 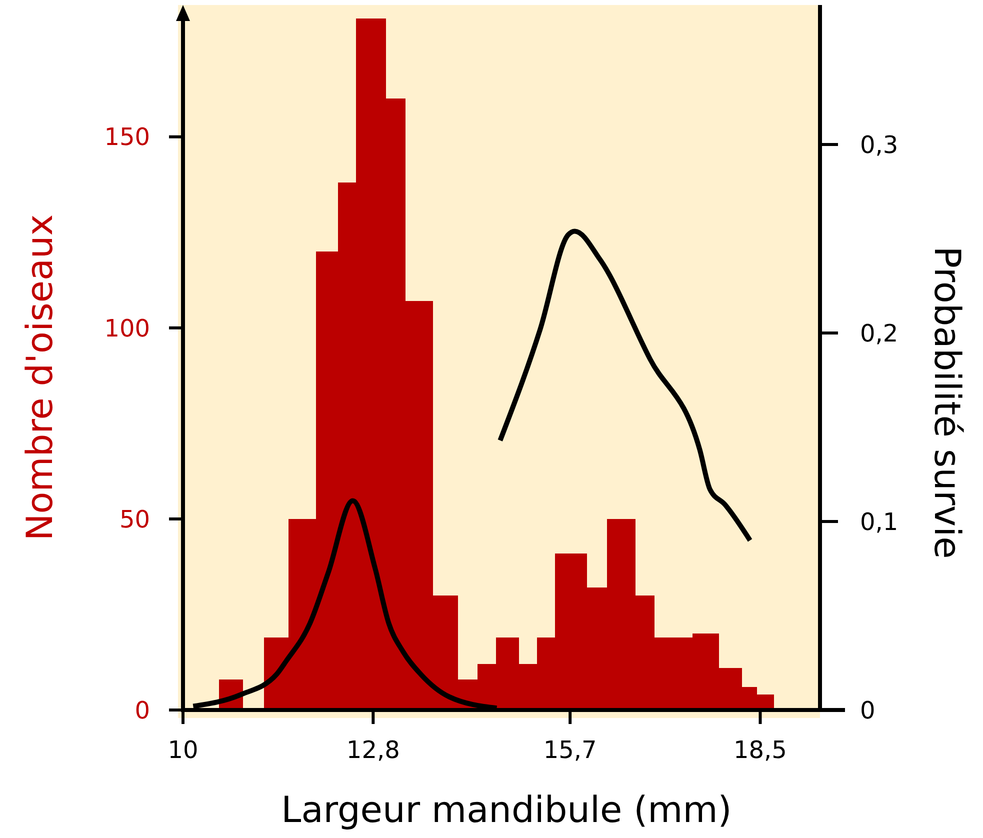 What do you see at coordinates (506, 810) in the screenshot?
I see `x-axis-title: Largeur mandibule (mm)` at bounding box center [506, 810].